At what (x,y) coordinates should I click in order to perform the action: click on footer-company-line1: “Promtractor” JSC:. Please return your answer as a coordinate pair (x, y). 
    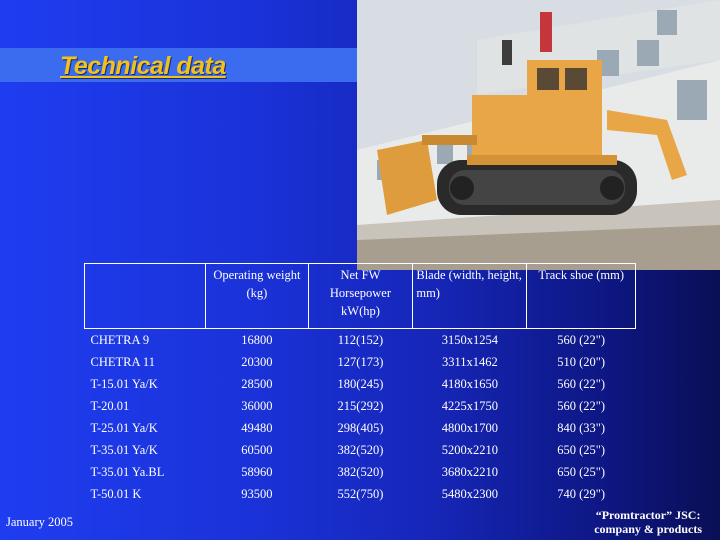
    Looking at the image, I should click on (648, 515).